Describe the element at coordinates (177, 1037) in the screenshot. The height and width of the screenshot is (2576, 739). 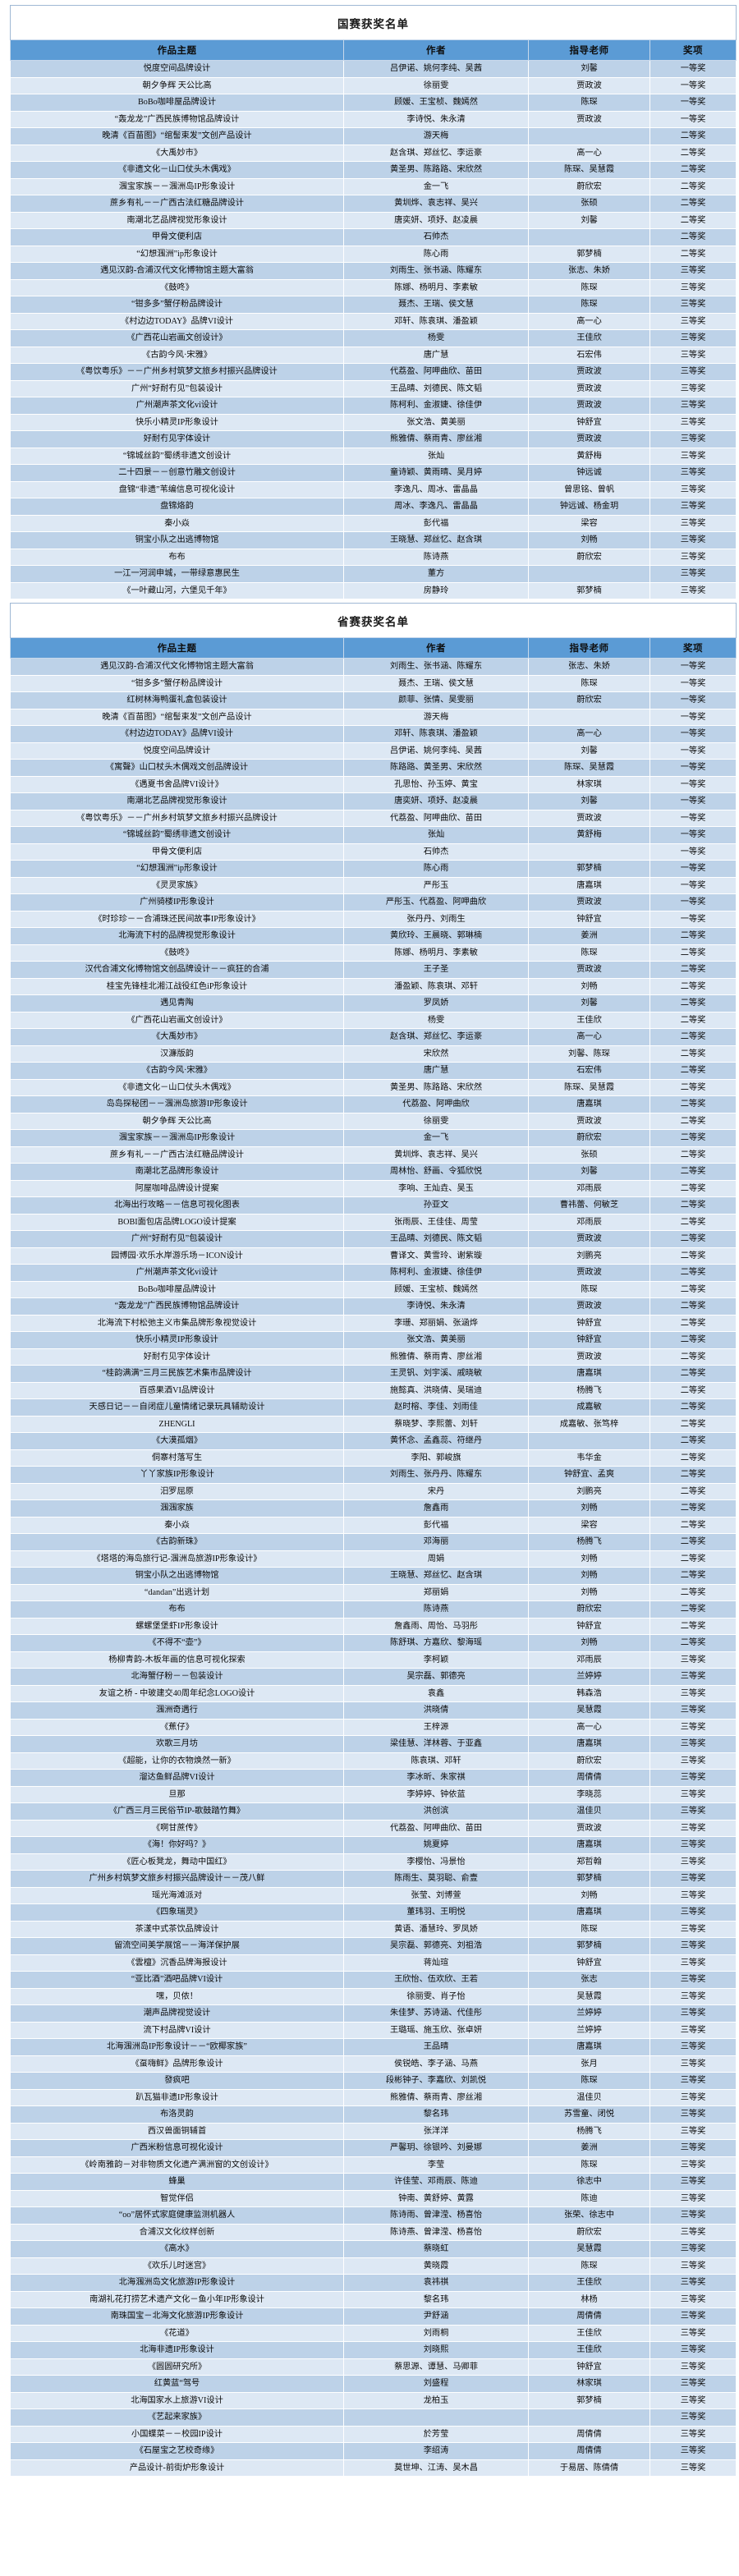
I see `cell-topic: 《大禹妙市》` at that location.